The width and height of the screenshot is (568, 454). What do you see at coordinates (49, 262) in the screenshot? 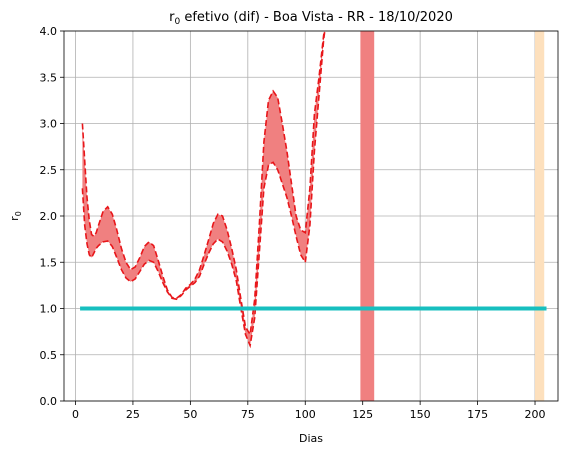
I see `y-tick-label: 1.5` at bounding box center [49, 262].